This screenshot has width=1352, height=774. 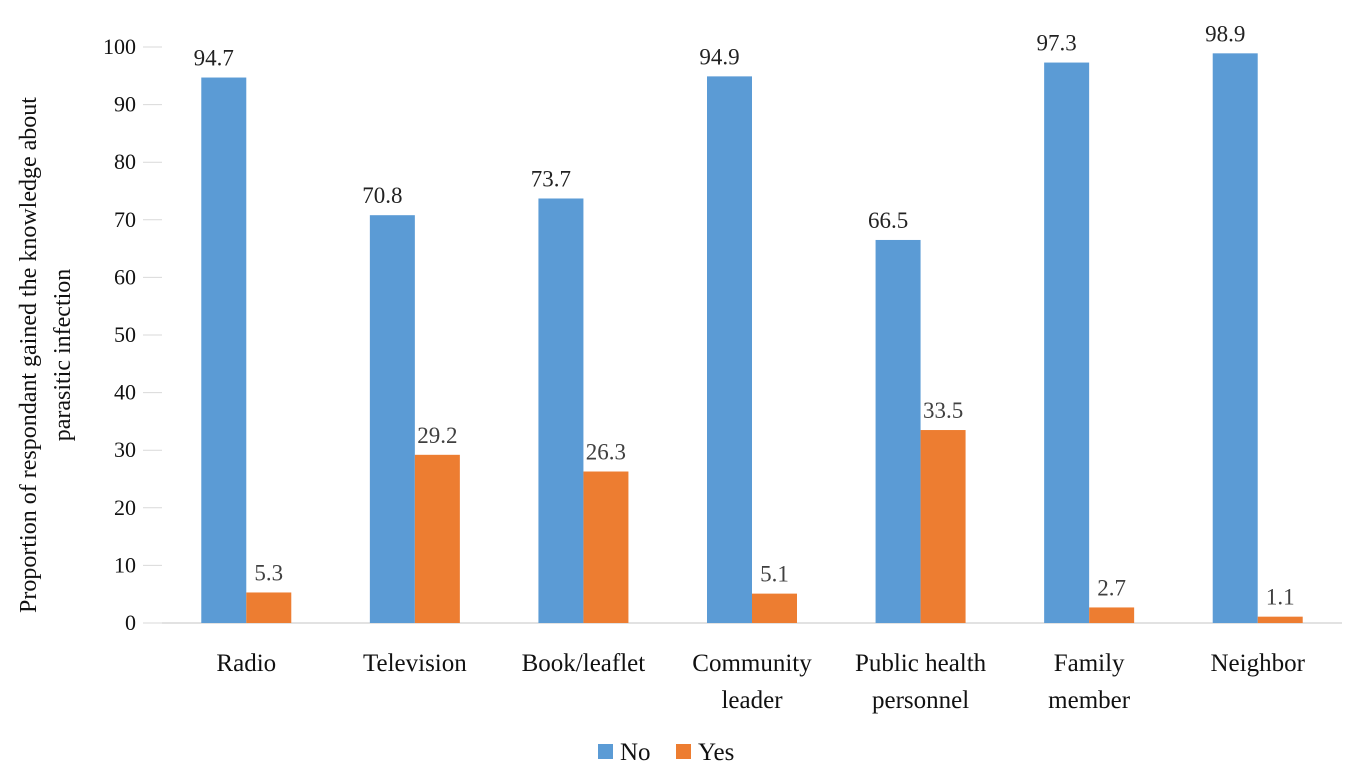 What do you see at coordinates (584, 663) in the screenshot?
I see `x-category-label: Book/leaflet` at bounding box center [584, 663].